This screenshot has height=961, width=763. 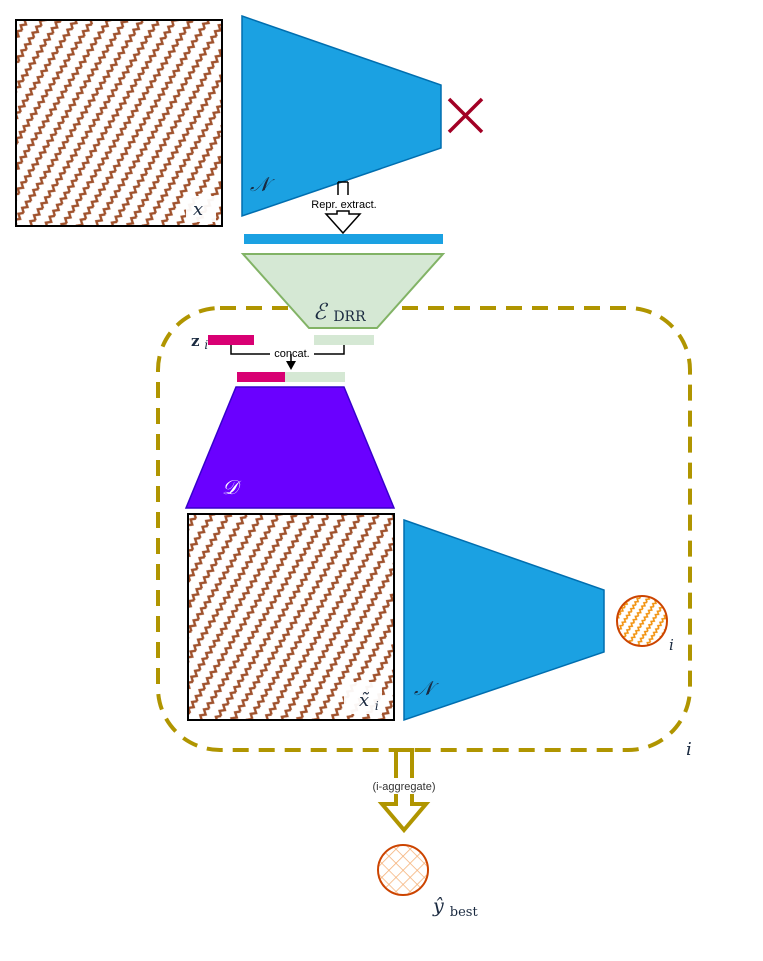 I want to click on encoded-vector, so click(x=344, y=340).